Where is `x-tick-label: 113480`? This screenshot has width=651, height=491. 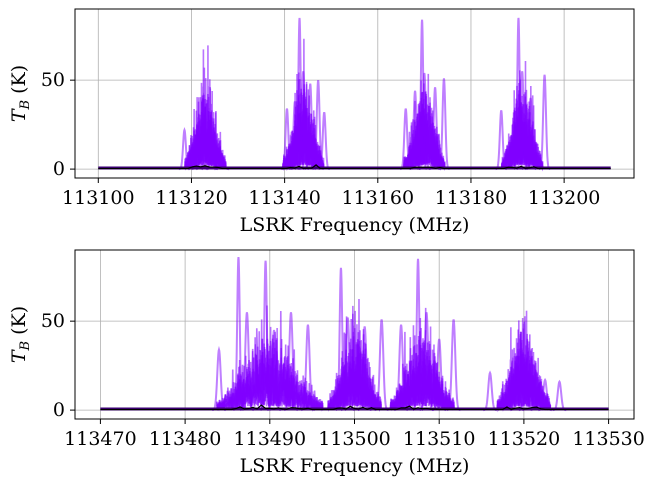 x-tick-label: 113480 is located at coordinates (185, 439).